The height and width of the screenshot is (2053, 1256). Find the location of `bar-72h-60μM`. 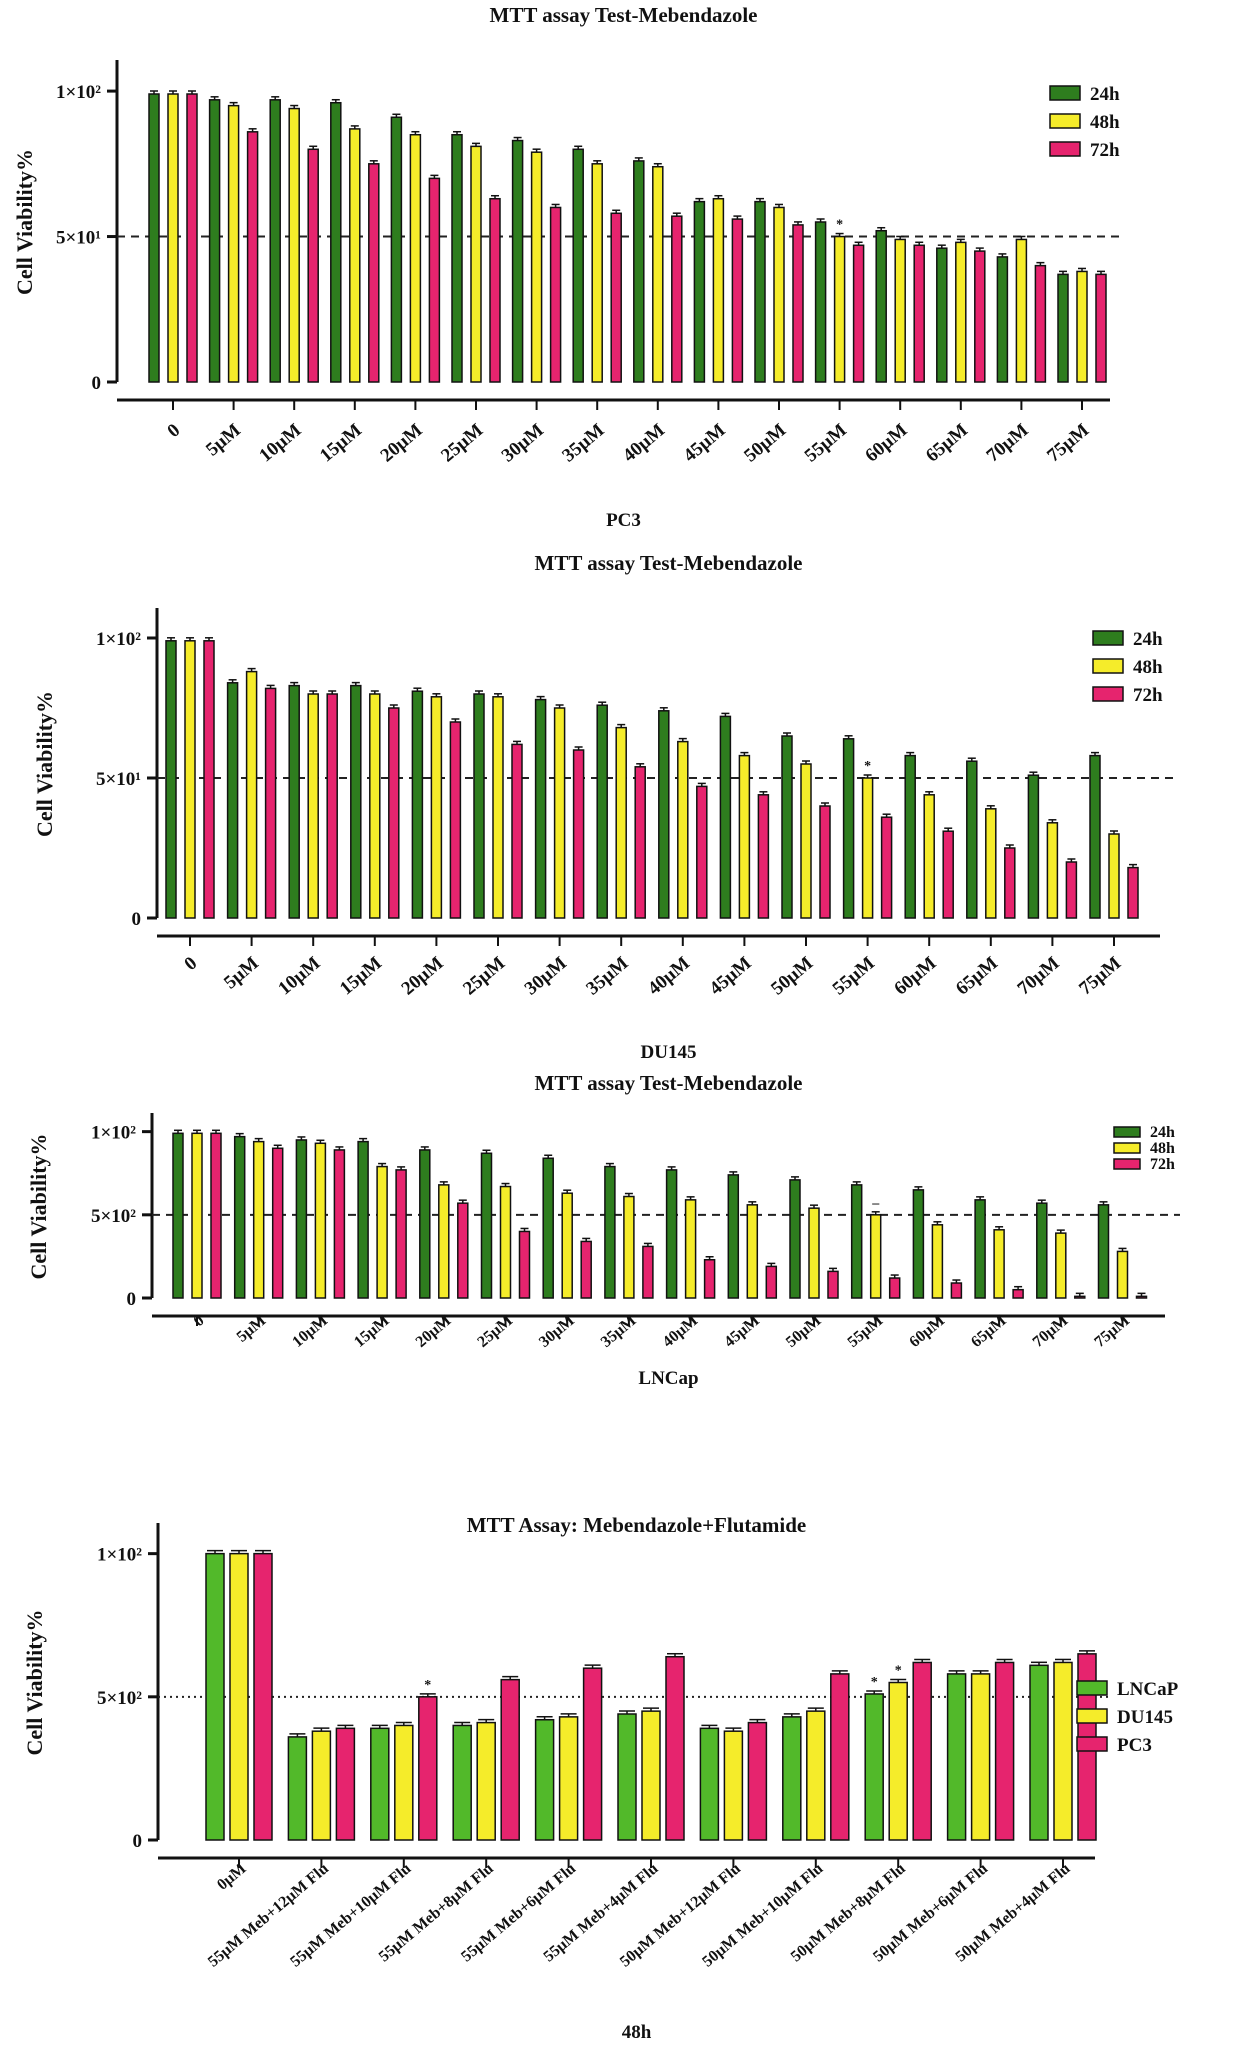

bar-72h-60μM is located at coordinates (956, 1290).